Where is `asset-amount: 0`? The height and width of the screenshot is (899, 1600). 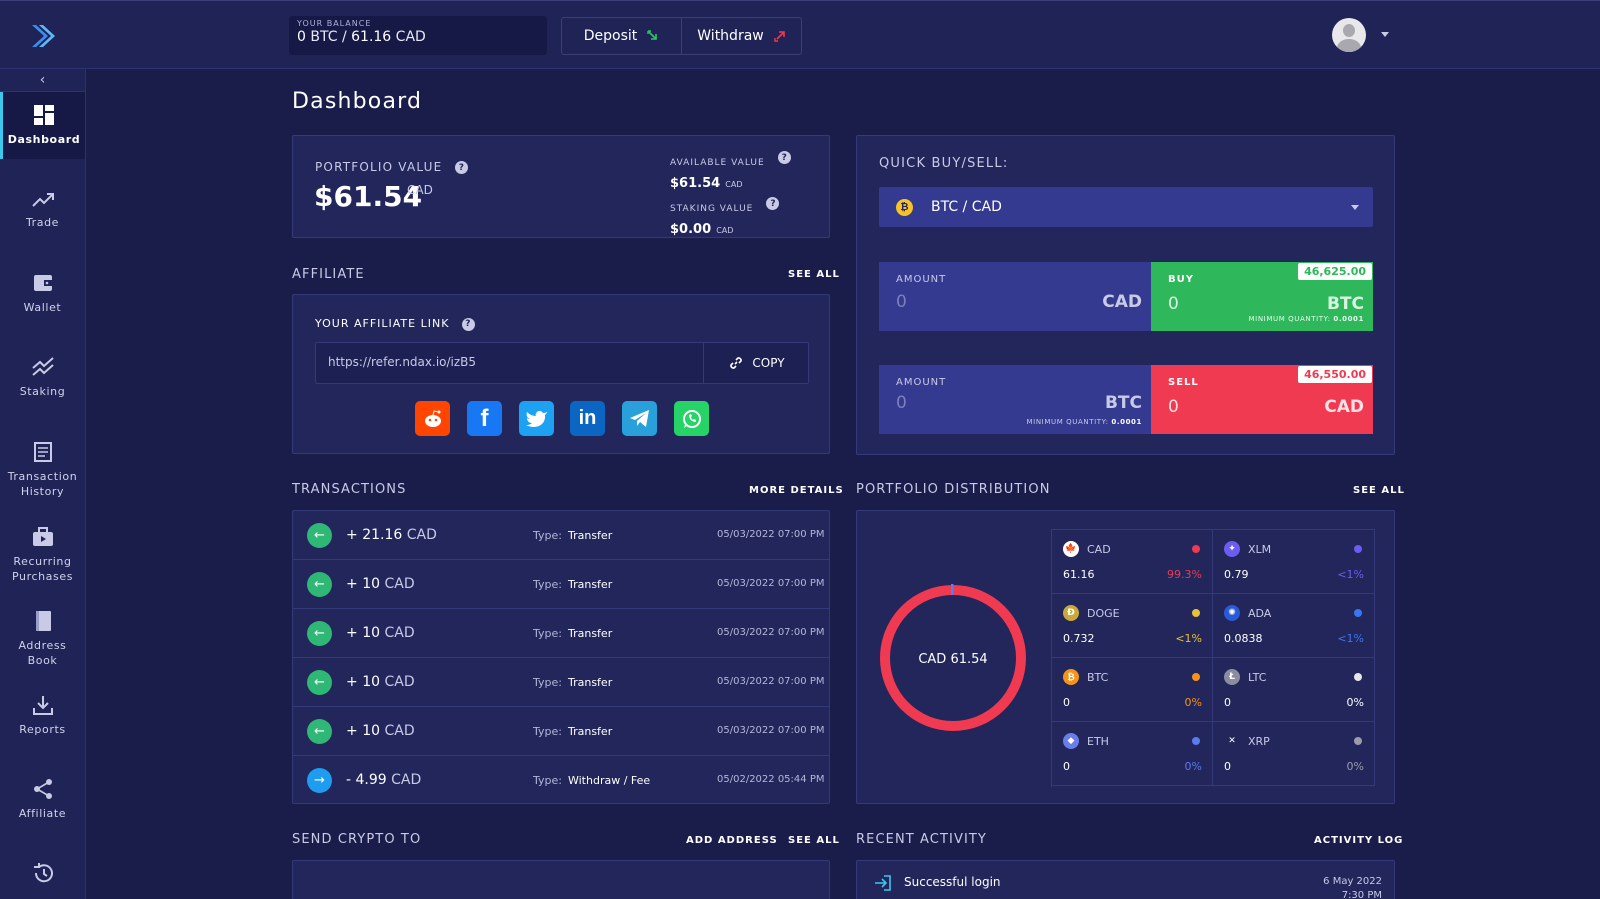
asset-amount: 0 is located at coordinates (1066, 766).